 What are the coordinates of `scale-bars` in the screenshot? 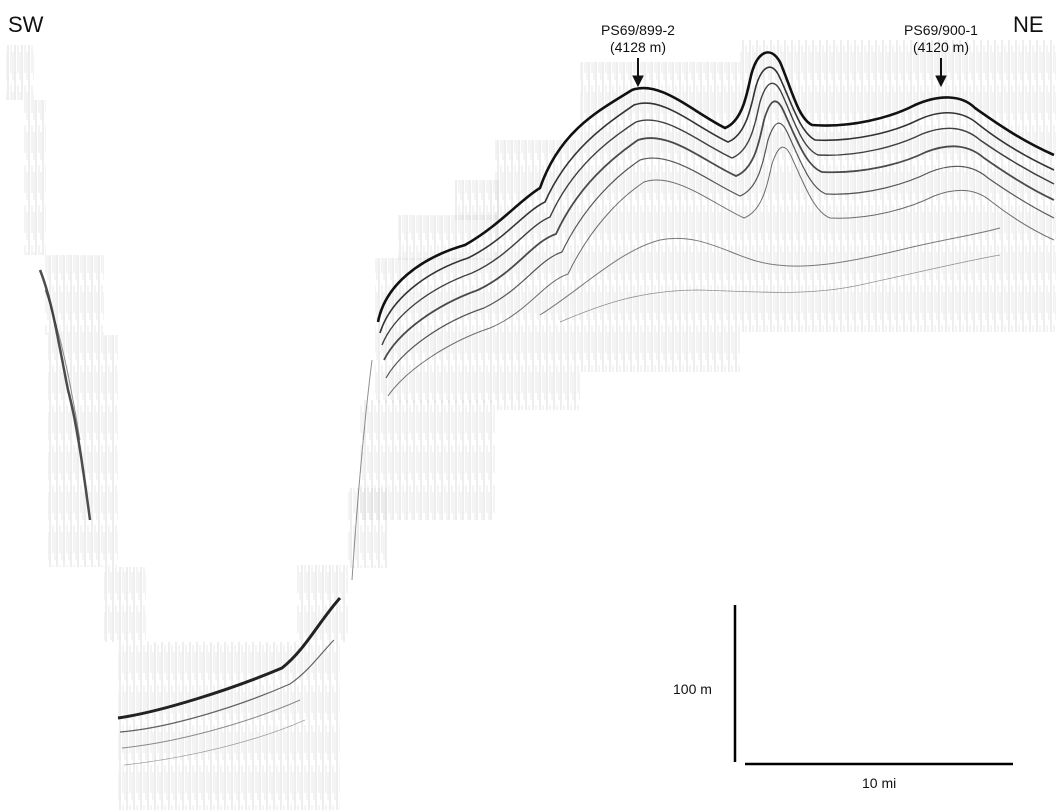 It's located at (873, 685).